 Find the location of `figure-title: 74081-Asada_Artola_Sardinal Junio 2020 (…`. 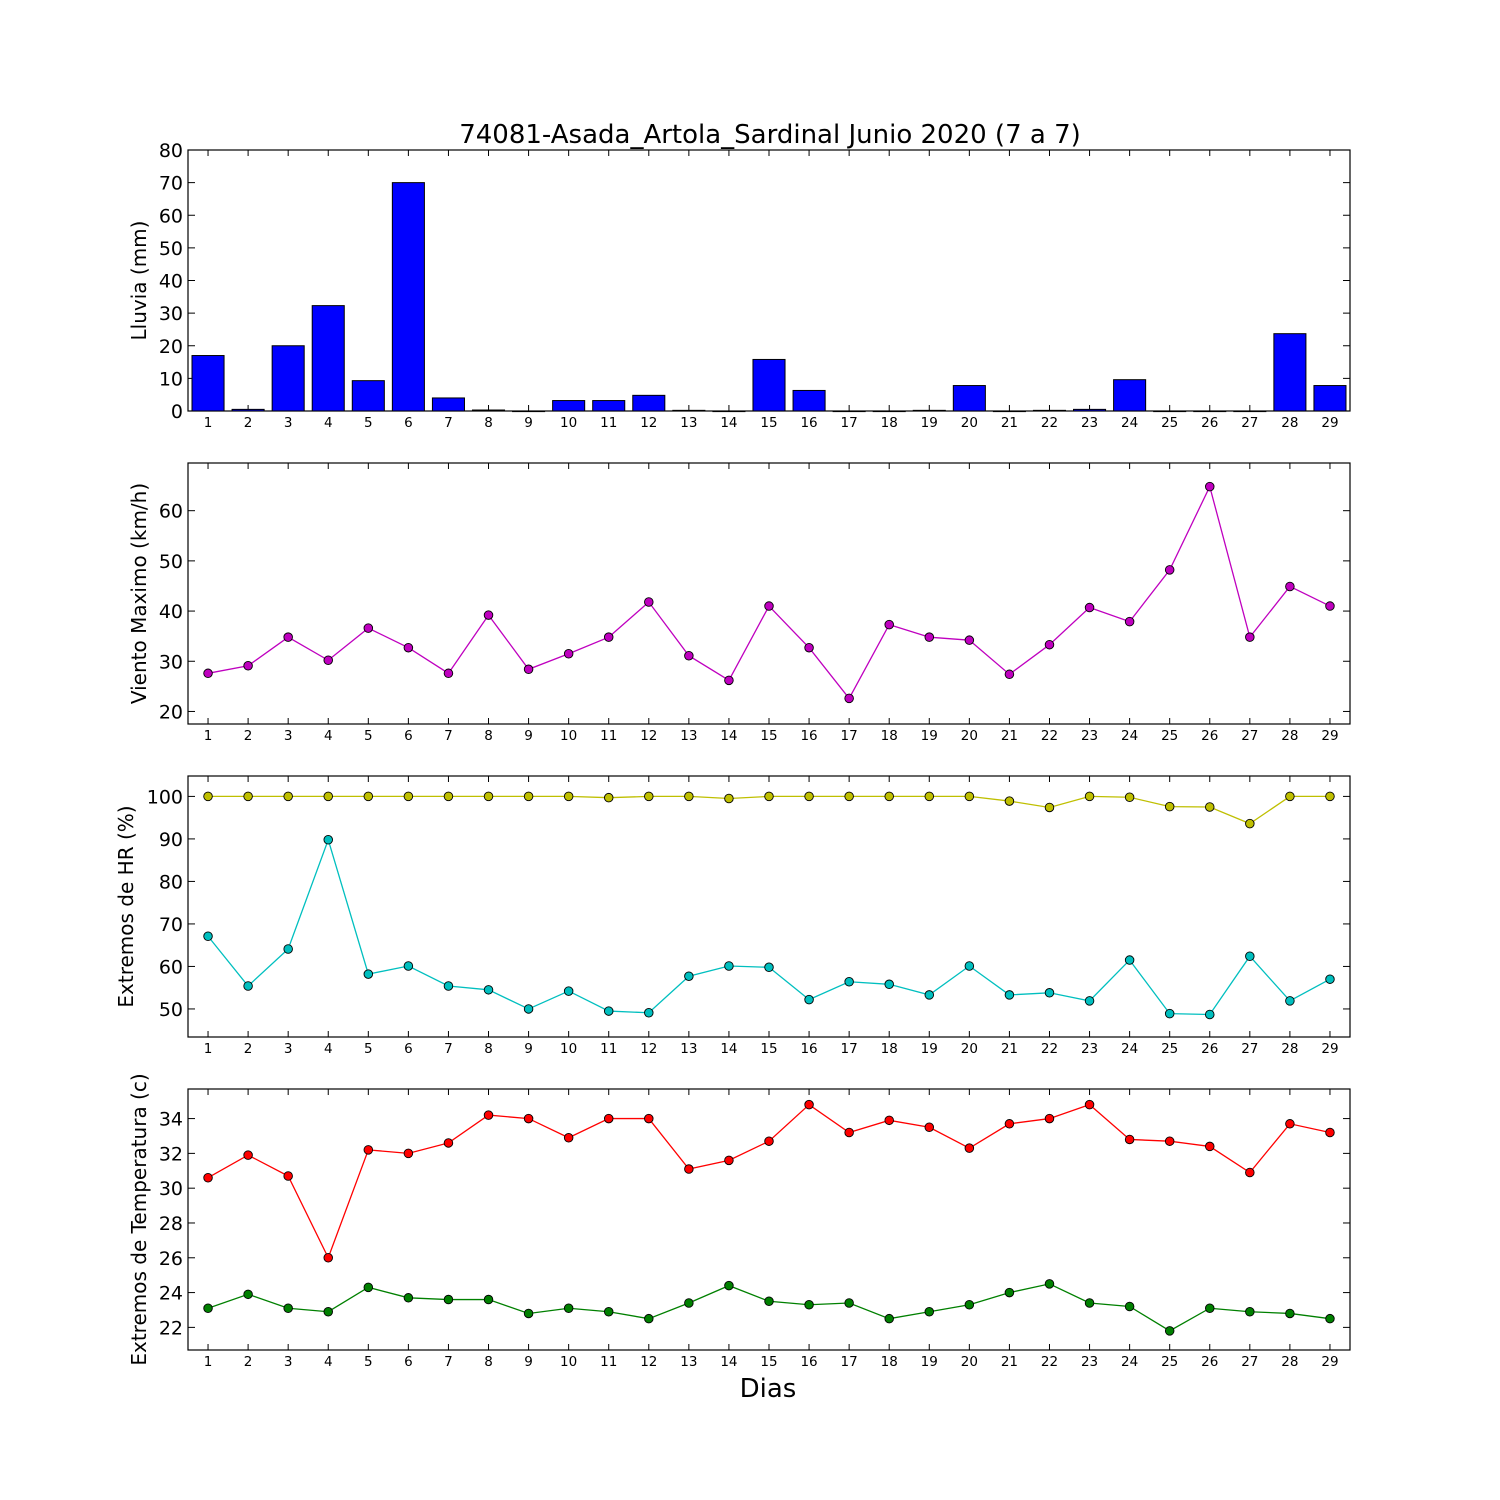

figure-title: 74081-Asada_Artola_Sardinal Junio 2020 (… is located at coordinates (770, 135).